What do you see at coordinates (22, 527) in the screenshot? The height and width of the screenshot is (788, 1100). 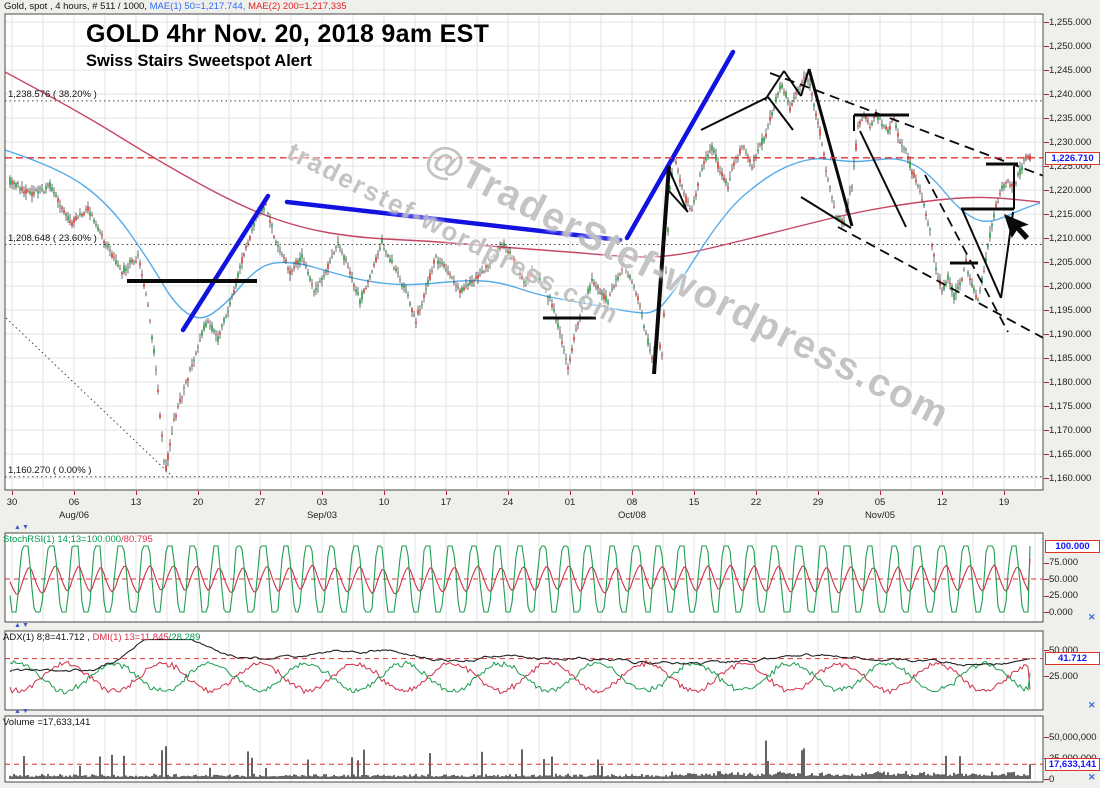 I see `stochrsi-collapse-arrows-icon: ▲▼` at bounding box center [22, 527].